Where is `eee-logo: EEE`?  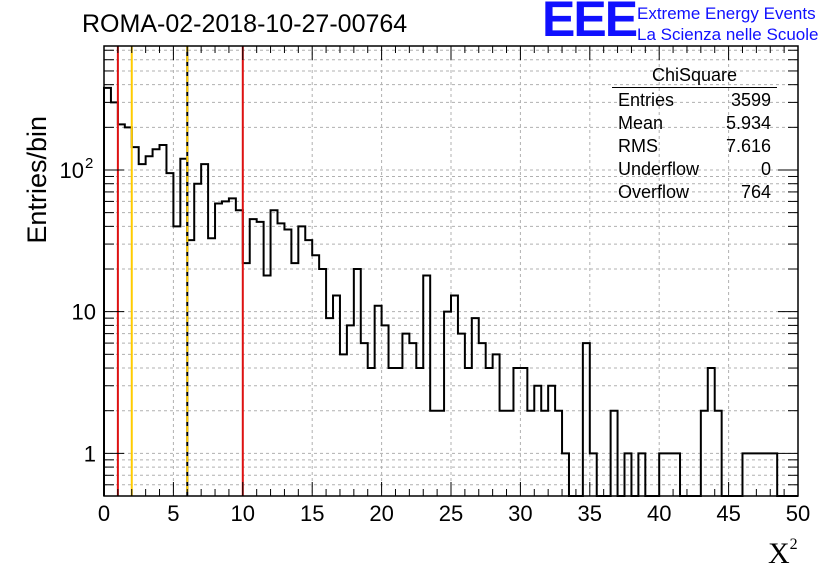
eee-logo: EEE is located at coordinates (590, 23).